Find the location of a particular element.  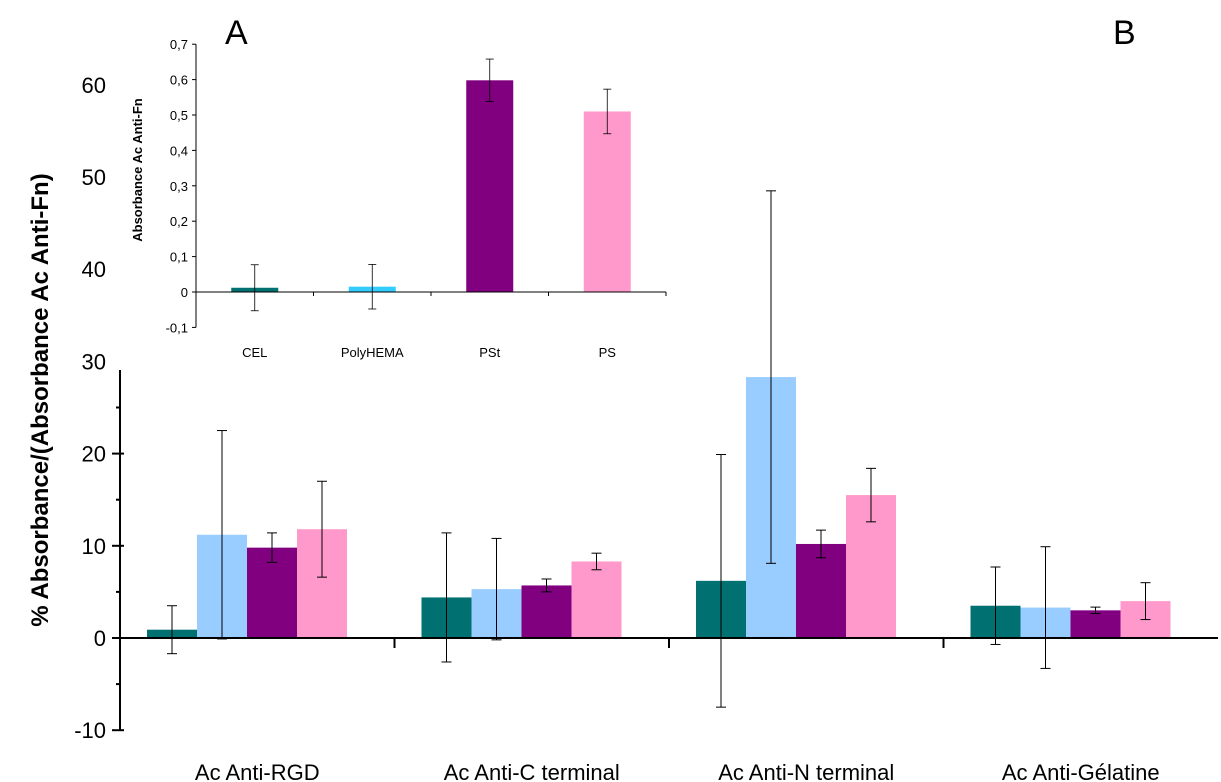

inset-x-tick-label: PS is located at coordinates (608, 352).